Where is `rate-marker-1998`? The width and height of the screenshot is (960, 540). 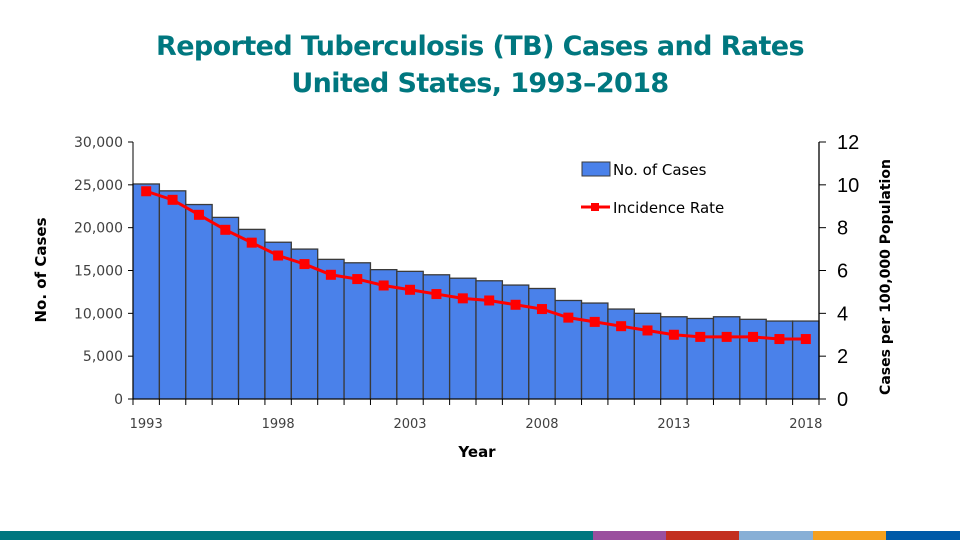
rate-marker-1998 is located at coordinates (278, 255).